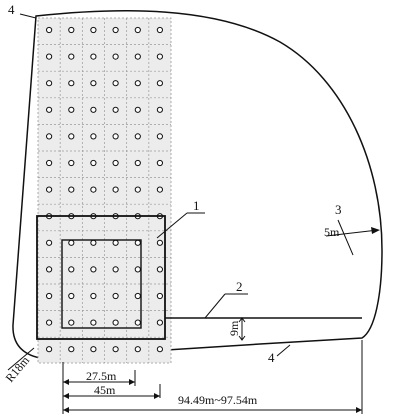 This screenshot has height=419, width=400. Describe the element at coordinates (101, 376) in the screenshot. I see `dim-27-5m-label: 27.5m` at that location.